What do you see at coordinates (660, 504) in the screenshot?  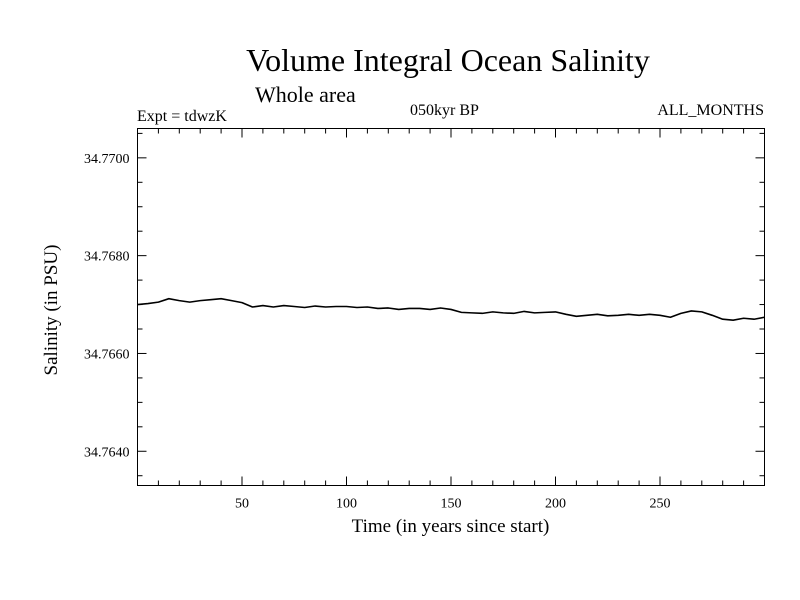 I see `x-tick-label: 250` at bounding box center [660, 504].